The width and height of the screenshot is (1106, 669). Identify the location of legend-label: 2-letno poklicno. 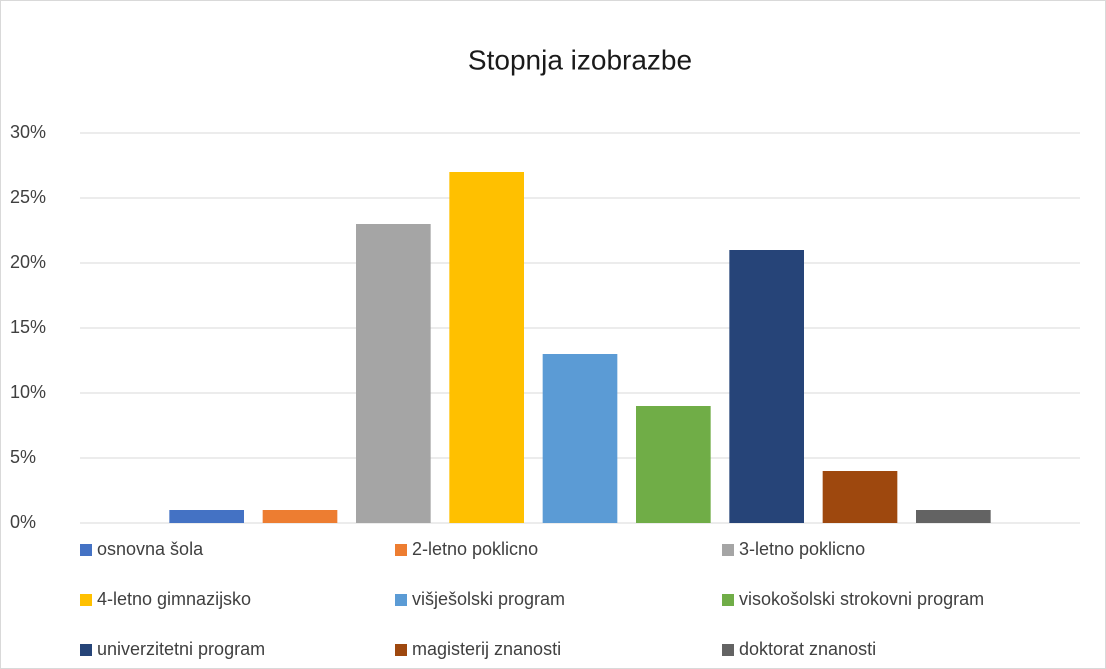
(475, 549).